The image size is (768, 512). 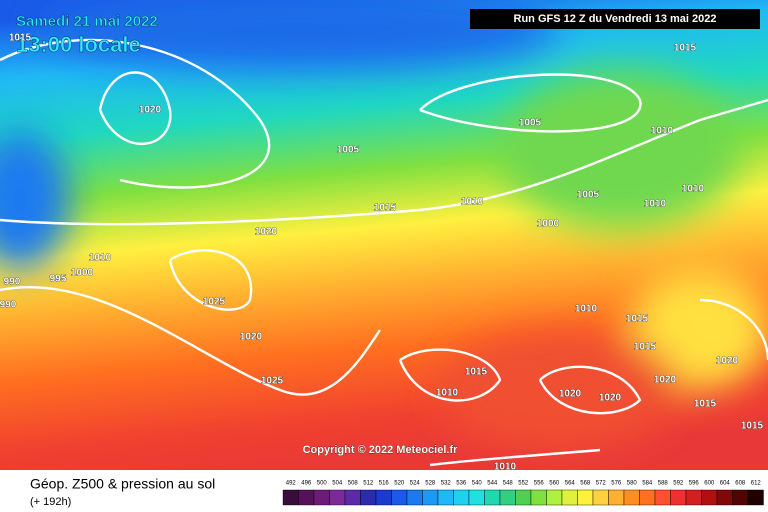 I want to click on scale-label: 532, so click(x=446, y=484).